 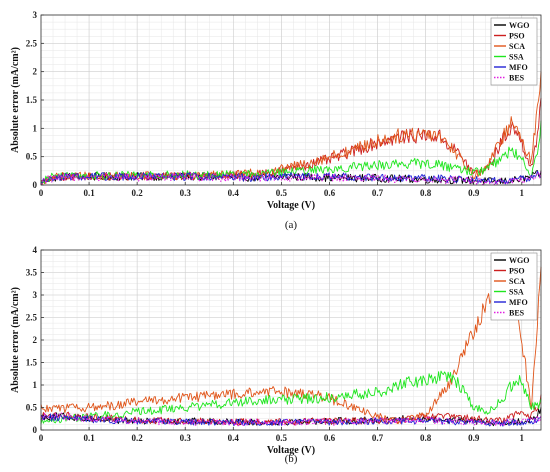 What do you see at coordinates (35, 250) in the screenshot?
I see `y-tick-label: 4` at bounding box center [35, 250].